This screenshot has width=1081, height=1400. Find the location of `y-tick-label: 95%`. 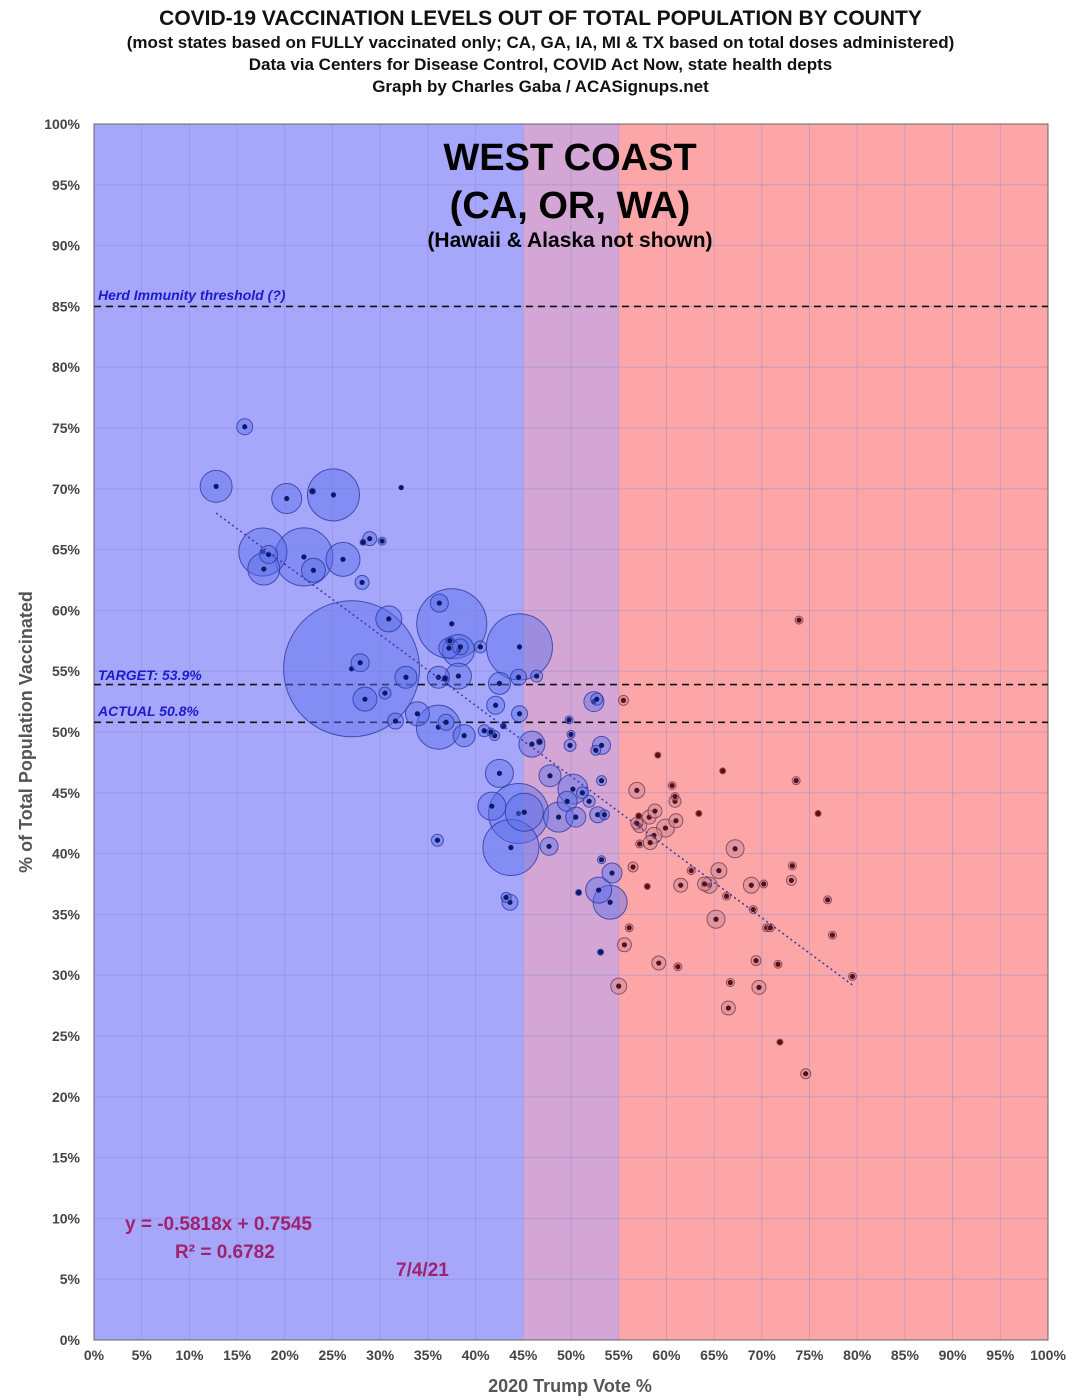

y-tick-label: 95% is located at coordinates (66, 185).